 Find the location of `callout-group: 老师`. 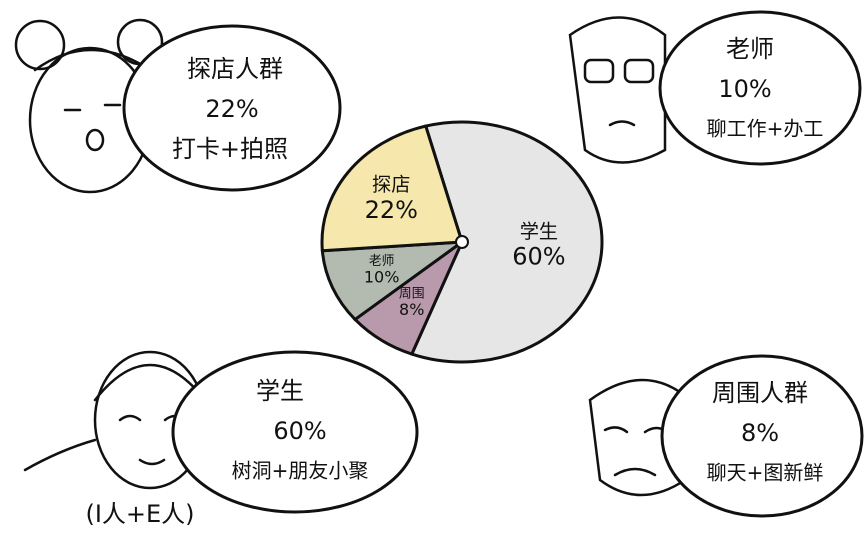

callout-group: 老师 is located at coordinates (750, 49).